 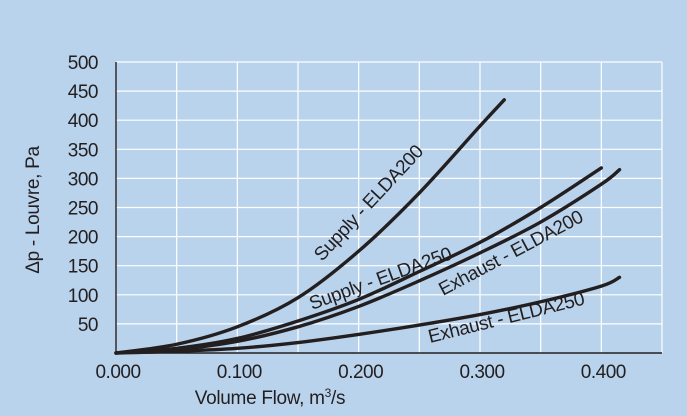 I want to click on y-tick-label: 400, so click(x=83, y=121).